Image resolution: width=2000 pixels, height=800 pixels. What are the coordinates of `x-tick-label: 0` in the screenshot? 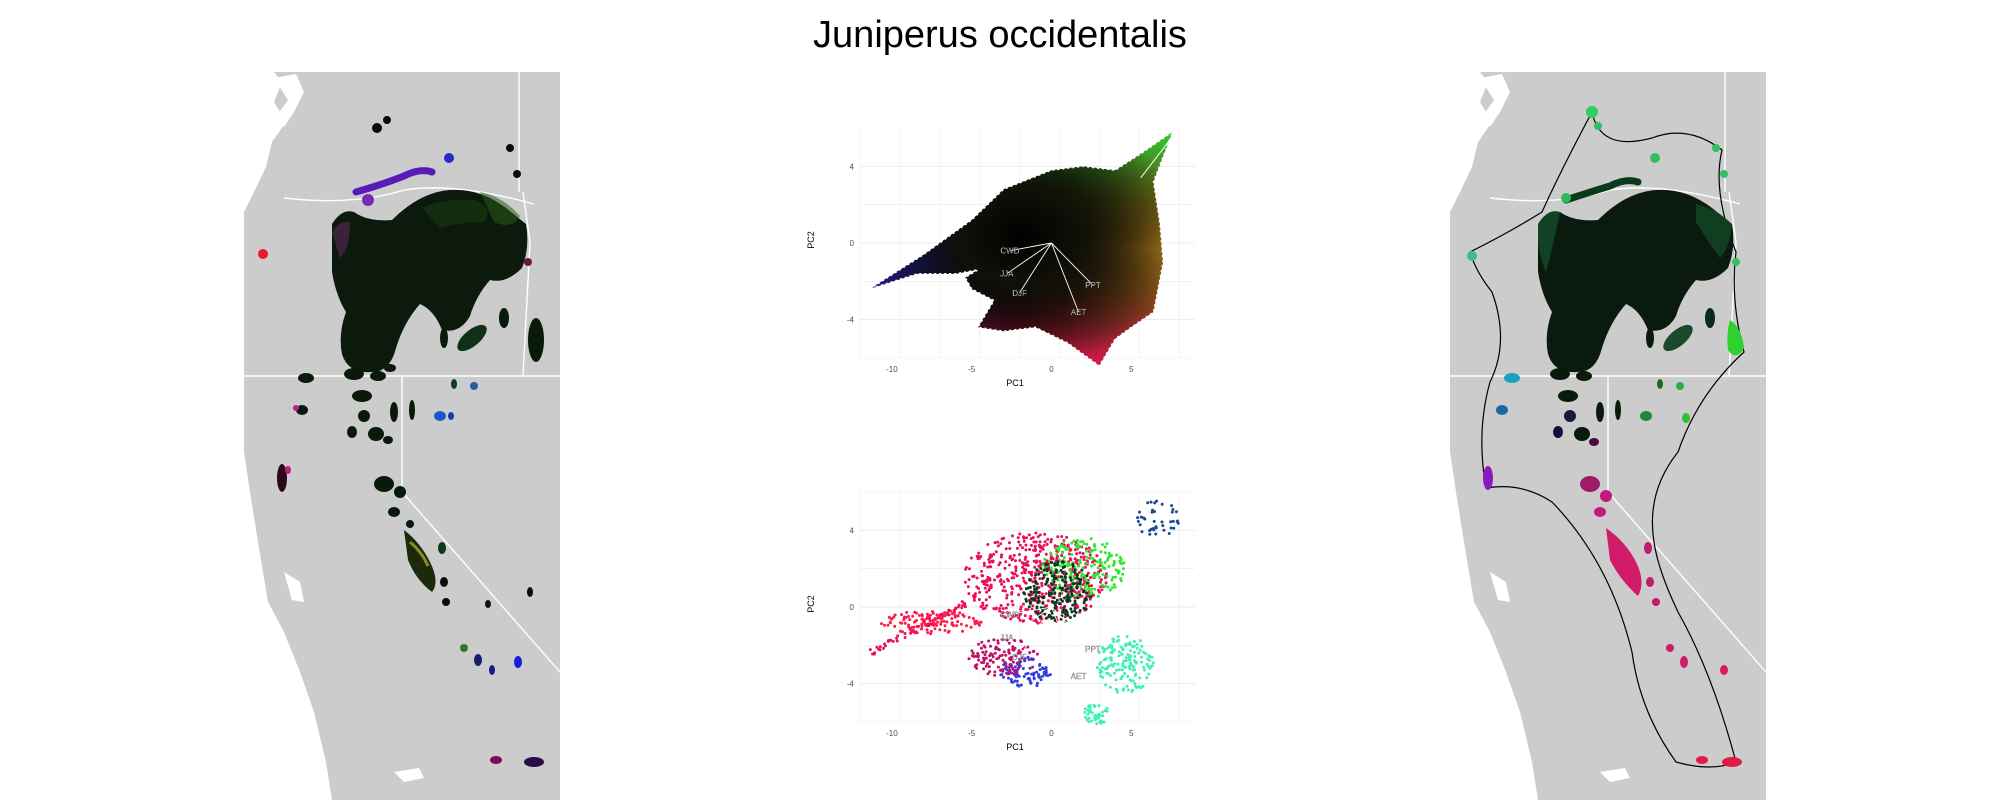 It's located at (1051, 733).